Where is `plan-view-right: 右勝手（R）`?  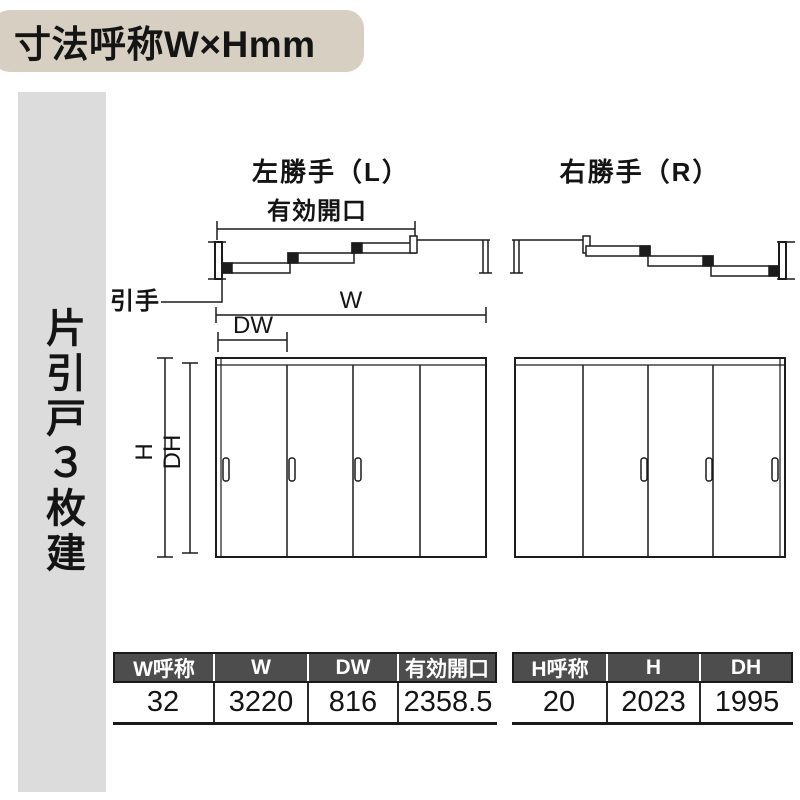 plan-view-right: 右勝手（R） is located at coordinates (652, 218).